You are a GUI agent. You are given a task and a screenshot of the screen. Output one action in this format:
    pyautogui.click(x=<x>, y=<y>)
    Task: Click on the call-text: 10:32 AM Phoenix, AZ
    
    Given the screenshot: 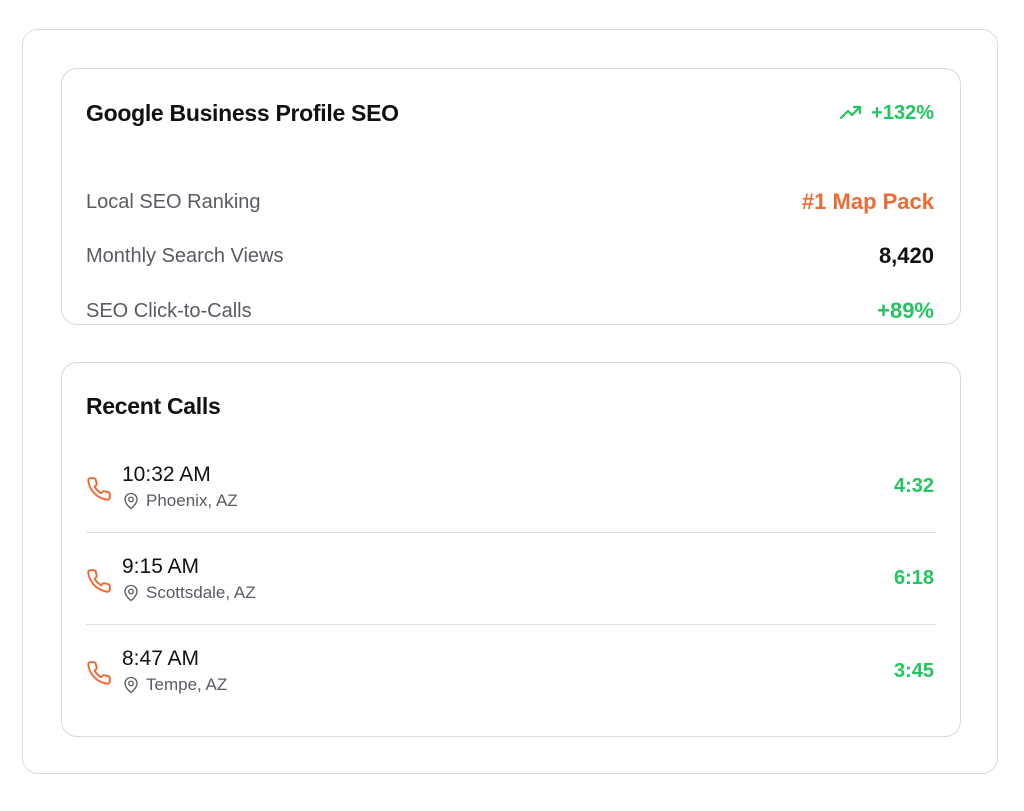 What is the action you would take?
    pyautogui.click(x=180, y=487)
    